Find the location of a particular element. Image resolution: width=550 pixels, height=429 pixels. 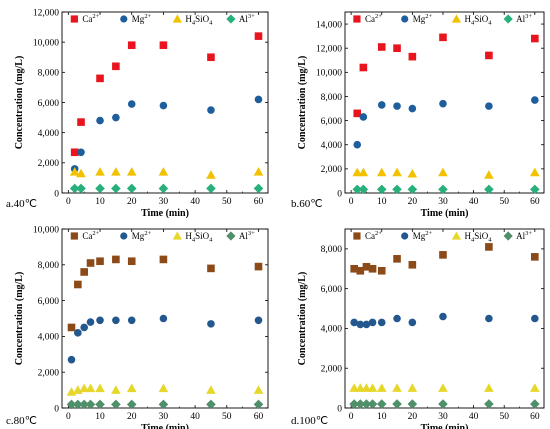

x-tick-label: 30 is located at coordinates (164, 417).